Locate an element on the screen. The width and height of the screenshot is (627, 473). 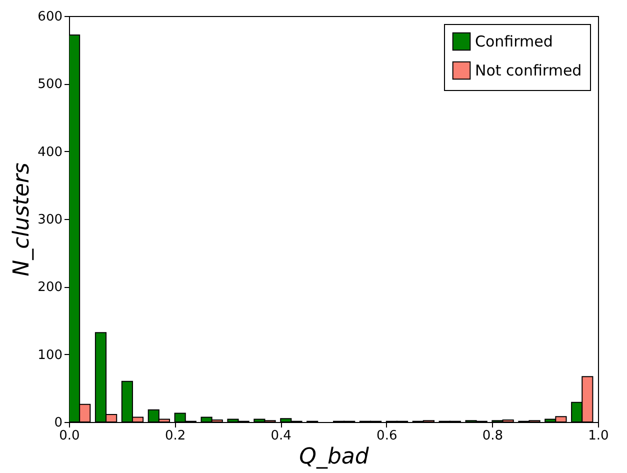
x-tick-label: 0.4 is located at coordinates (281, 436).